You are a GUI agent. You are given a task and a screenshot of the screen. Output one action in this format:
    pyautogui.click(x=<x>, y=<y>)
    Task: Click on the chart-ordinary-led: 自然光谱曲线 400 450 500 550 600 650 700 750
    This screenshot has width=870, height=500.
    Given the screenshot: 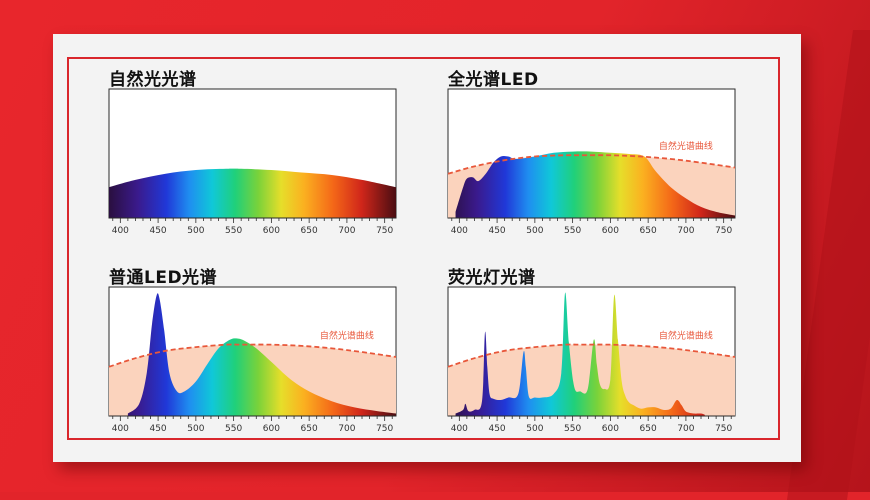 What is the action you would take?
    pyautogui.click(x=252, y=360)
    